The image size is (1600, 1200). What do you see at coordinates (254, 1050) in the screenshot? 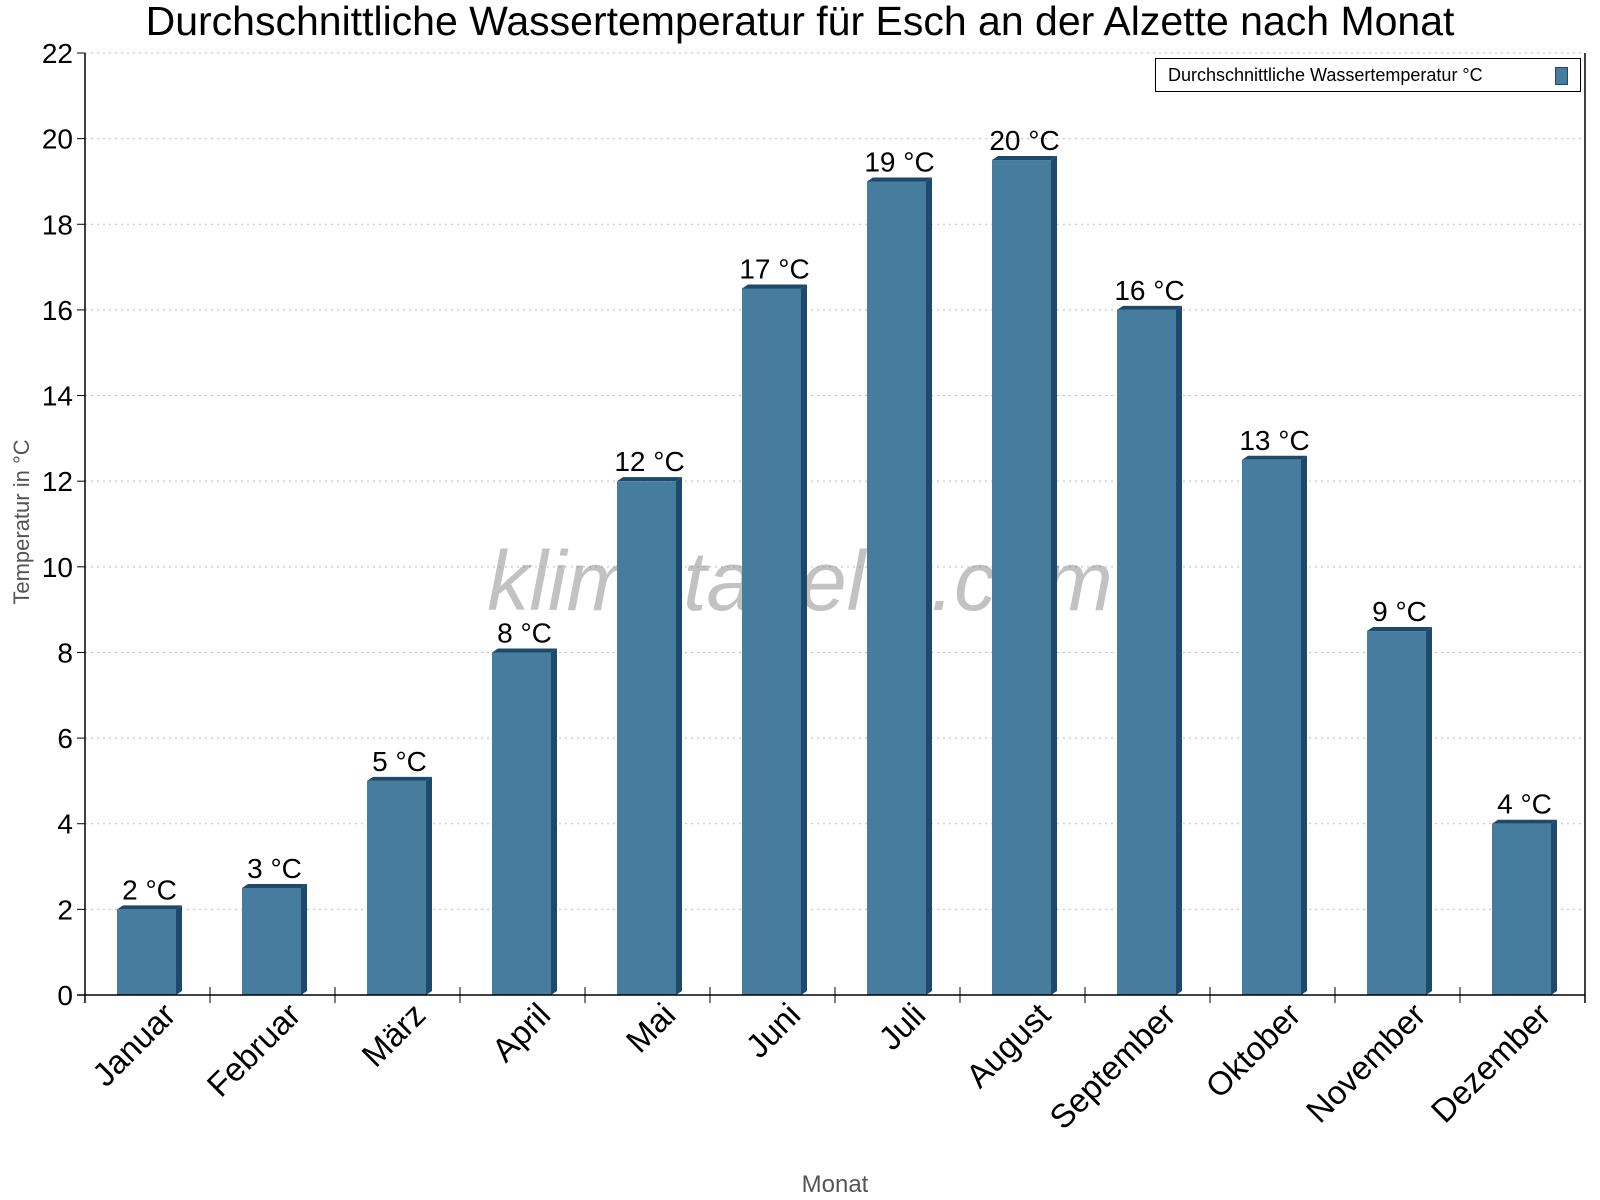
I see `x-tick-label: Februar` at bounding box center [254, 1050].